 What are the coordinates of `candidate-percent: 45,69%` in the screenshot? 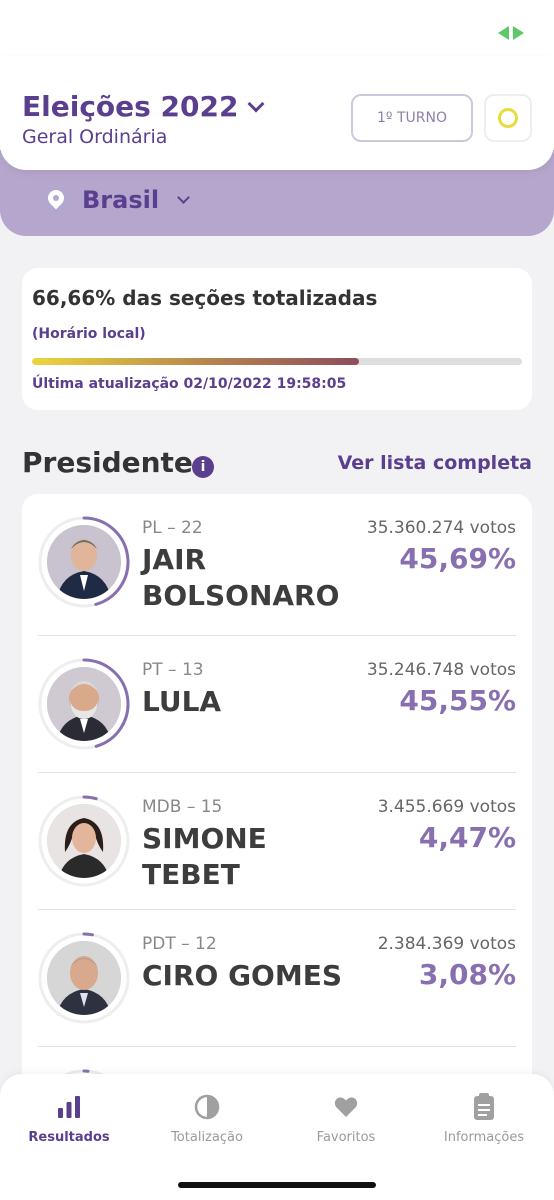 It's located at (457, 558).